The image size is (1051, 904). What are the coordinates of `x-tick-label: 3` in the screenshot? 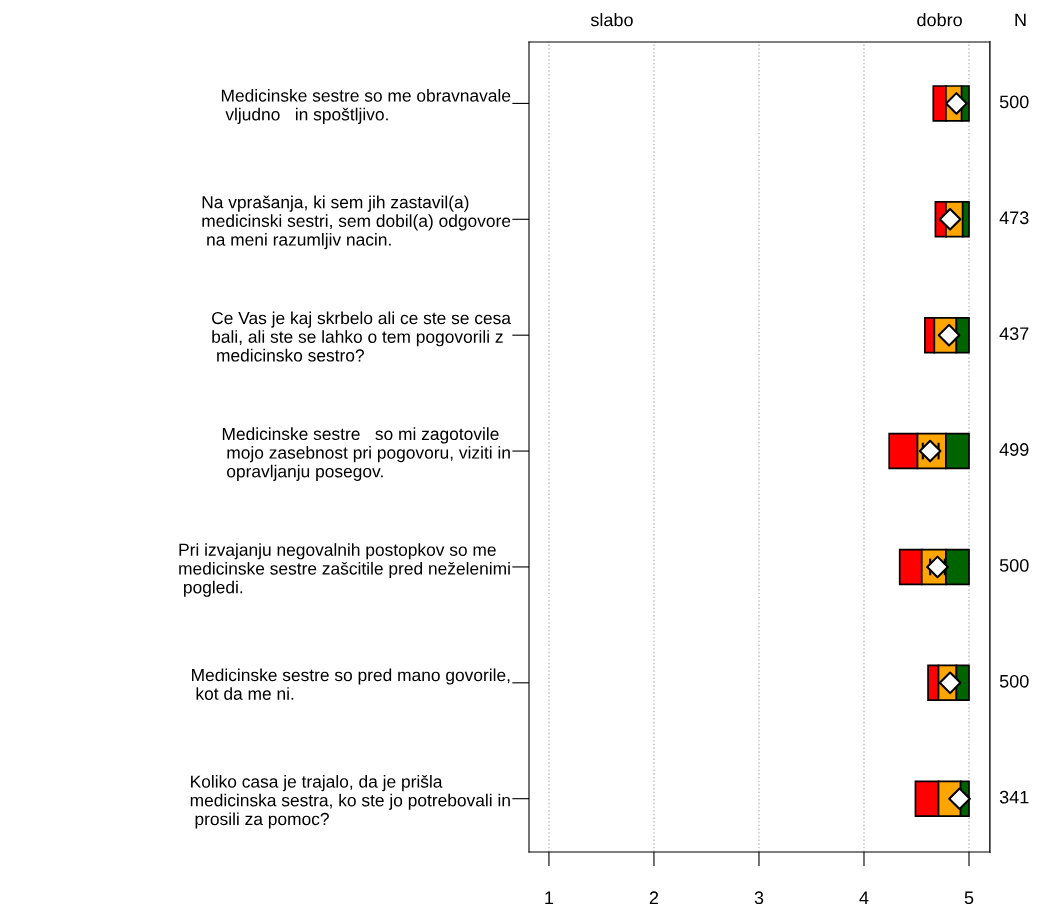 It's located at (759, 897).